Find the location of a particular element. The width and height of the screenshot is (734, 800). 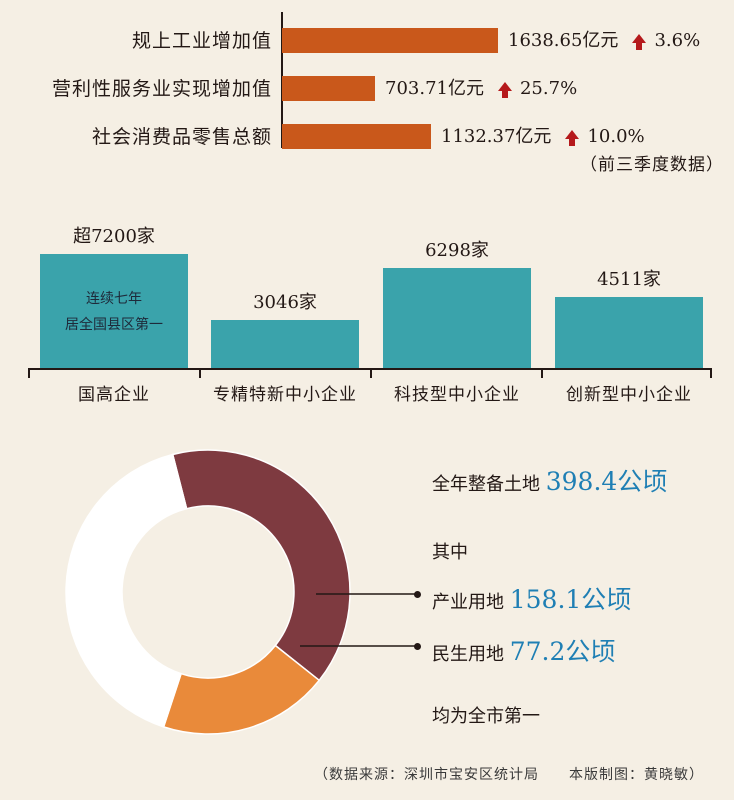

hbar-growth: 3.6% is located at coordinates (677, 40).